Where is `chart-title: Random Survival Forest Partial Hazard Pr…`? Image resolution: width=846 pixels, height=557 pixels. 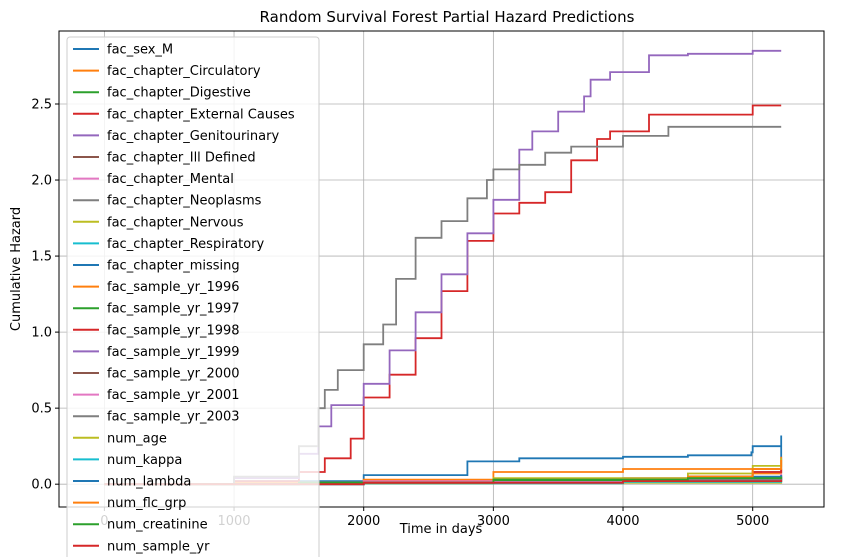
chart-title: Random Survival Forest Partial Hazard Pr… is located at coordinates (447, 17).